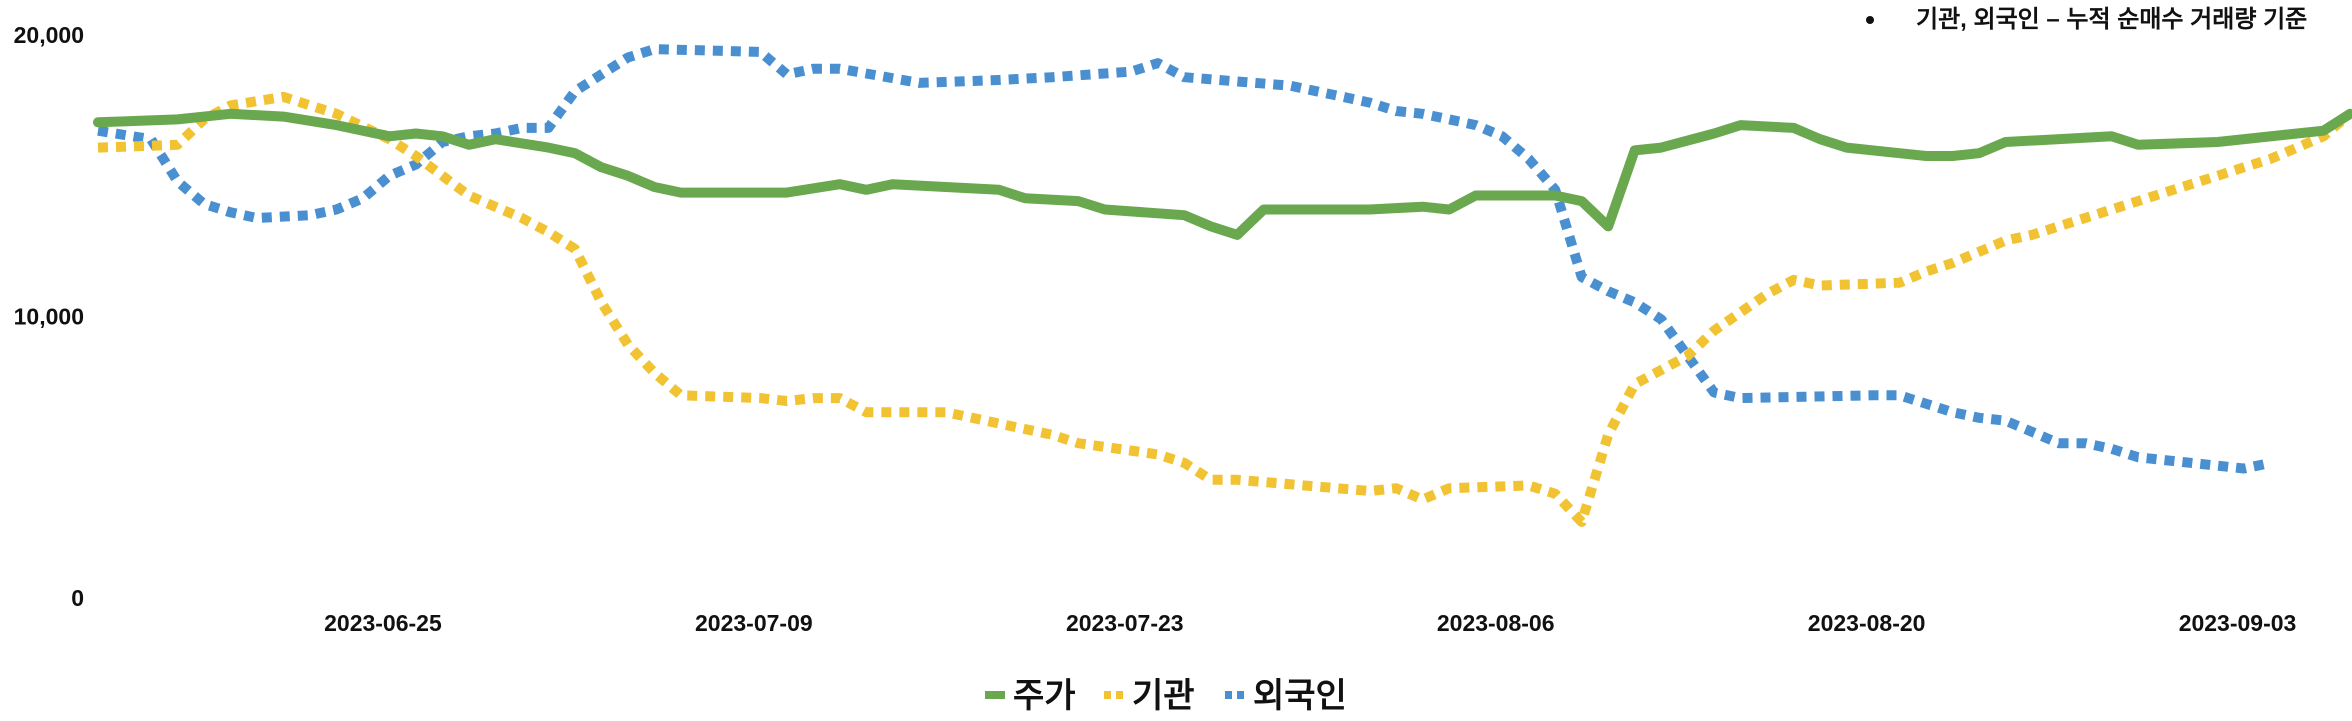 The image size is (2352, 721). I want to click on x-tick-label: 2023-07-23, so click(1125, 623).